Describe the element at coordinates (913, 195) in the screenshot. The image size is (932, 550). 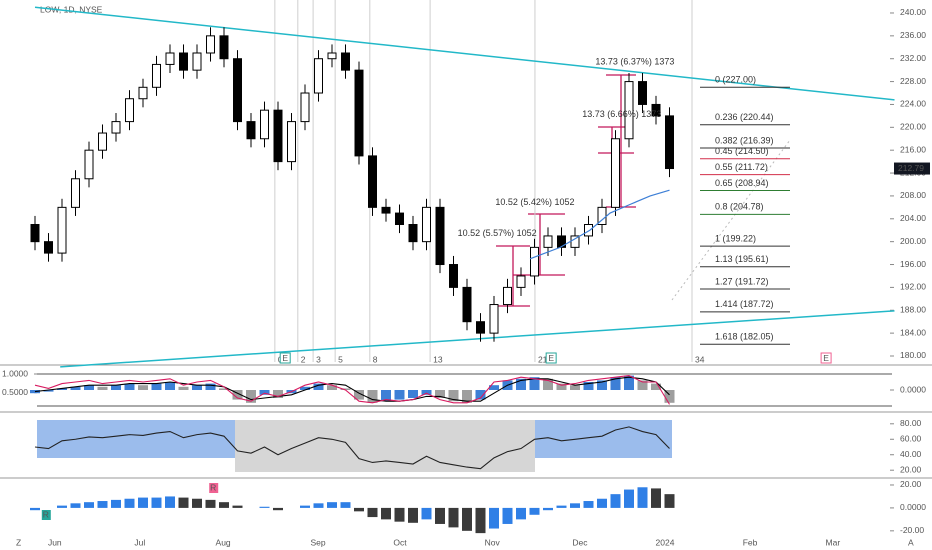
I see `y-tick-label: 208.00` at that location.